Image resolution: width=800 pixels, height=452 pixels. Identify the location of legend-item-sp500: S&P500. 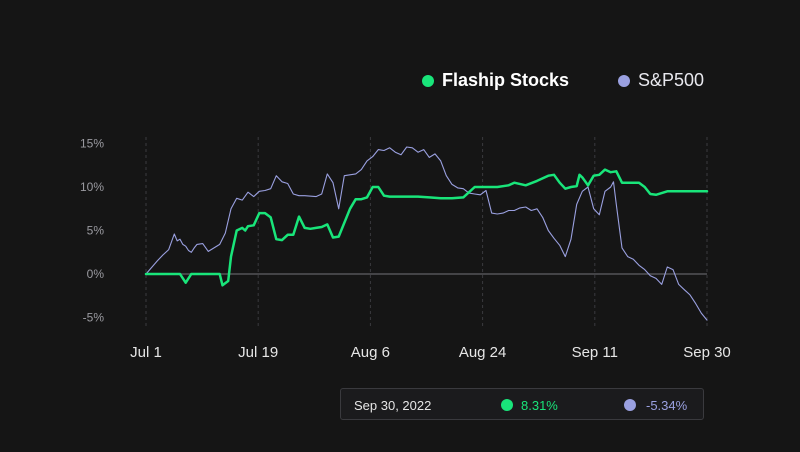
(661, 80).